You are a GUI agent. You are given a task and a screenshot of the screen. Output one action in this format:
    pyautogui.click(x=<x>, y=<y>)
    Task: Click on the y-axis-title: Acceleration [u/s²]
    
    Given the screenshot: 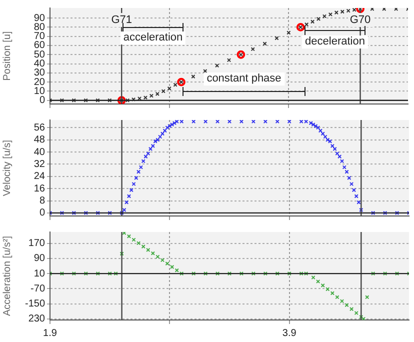 What is the action you would take?
    pyautogui.click(x=7, y=276)
    